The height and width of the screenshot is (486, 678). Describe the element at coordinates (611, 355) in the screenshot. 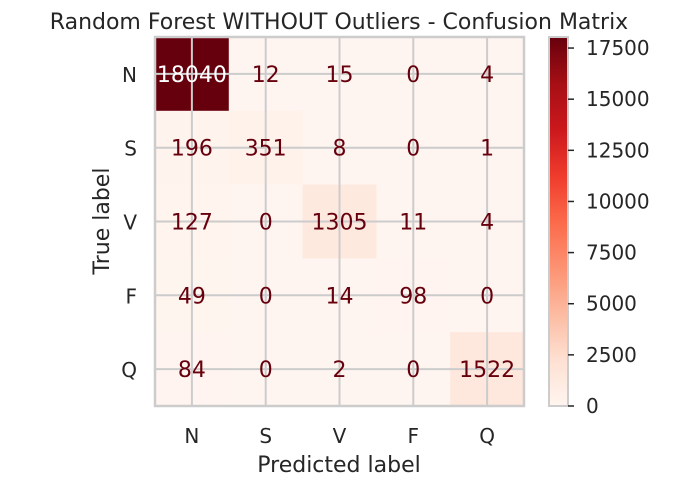

I see `colorbar-tick-label: 2500` at that location.